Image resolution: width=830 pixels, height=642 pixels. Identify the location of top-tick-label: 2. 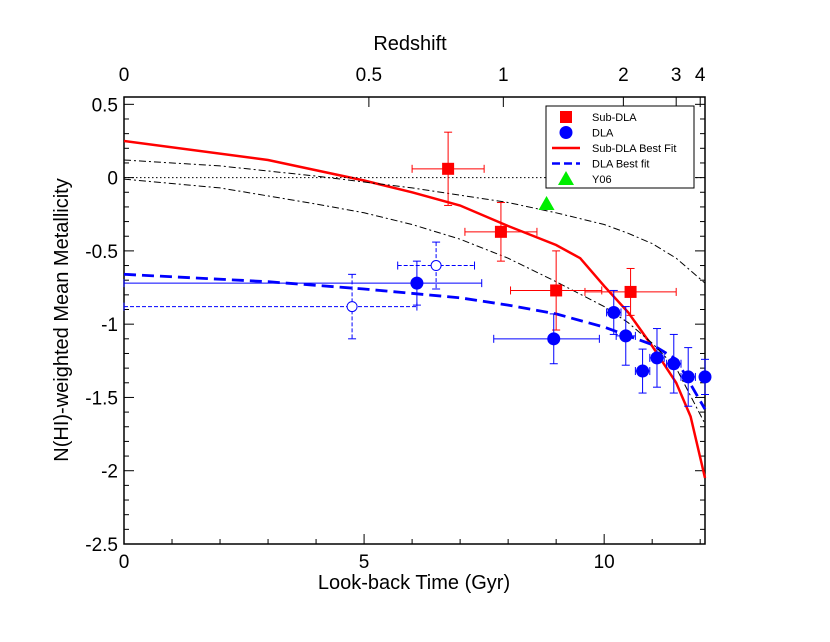
(623, 75).